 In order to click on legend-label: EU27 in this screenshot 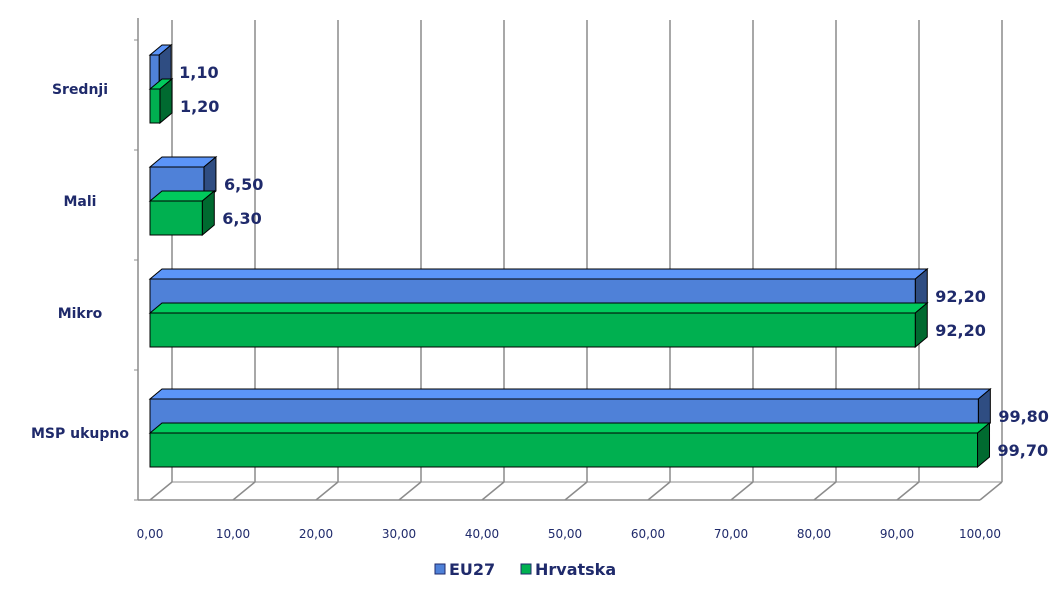, I will do `click(472, 569)`.